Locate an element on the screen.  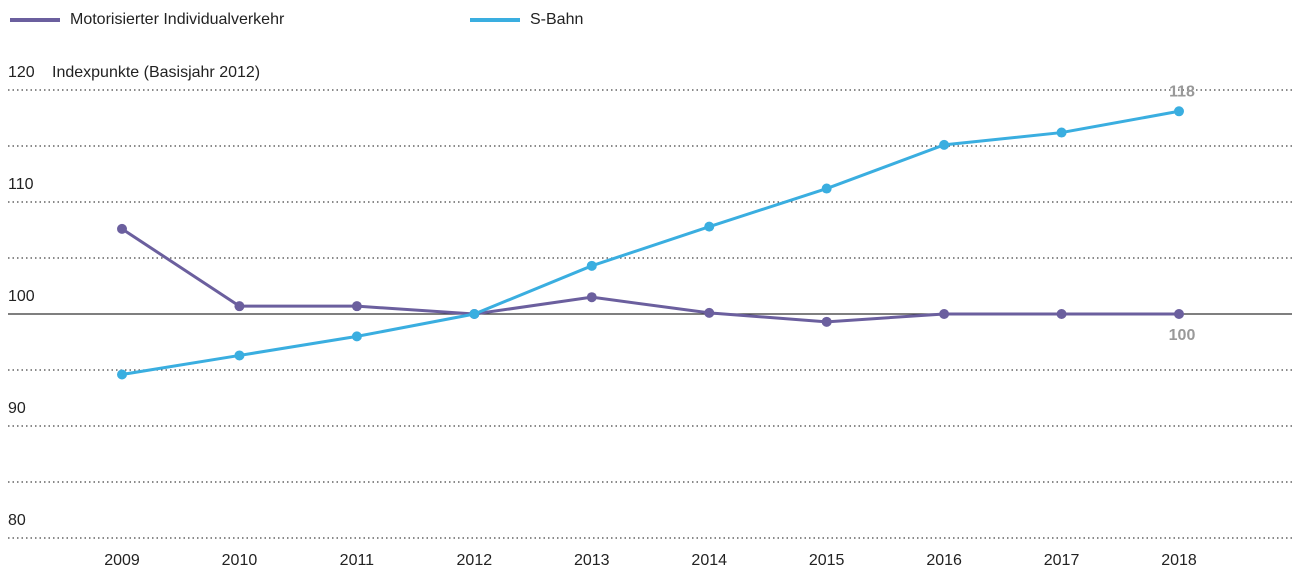
y-tick-label: 110 is located at coordinates (21, 184).